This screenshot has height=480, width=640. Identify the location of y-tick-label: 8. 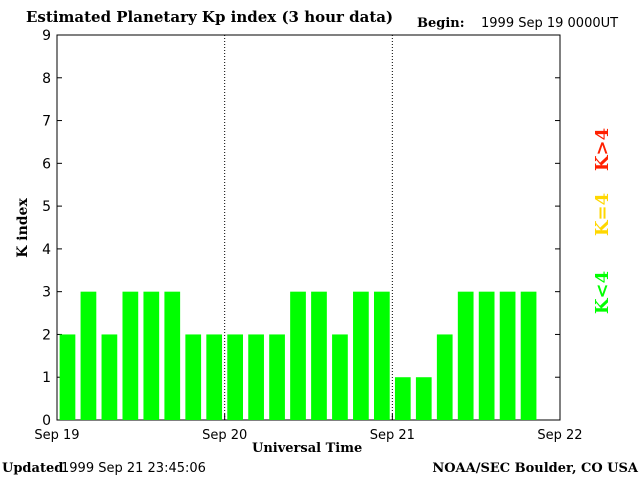
(46, 79).